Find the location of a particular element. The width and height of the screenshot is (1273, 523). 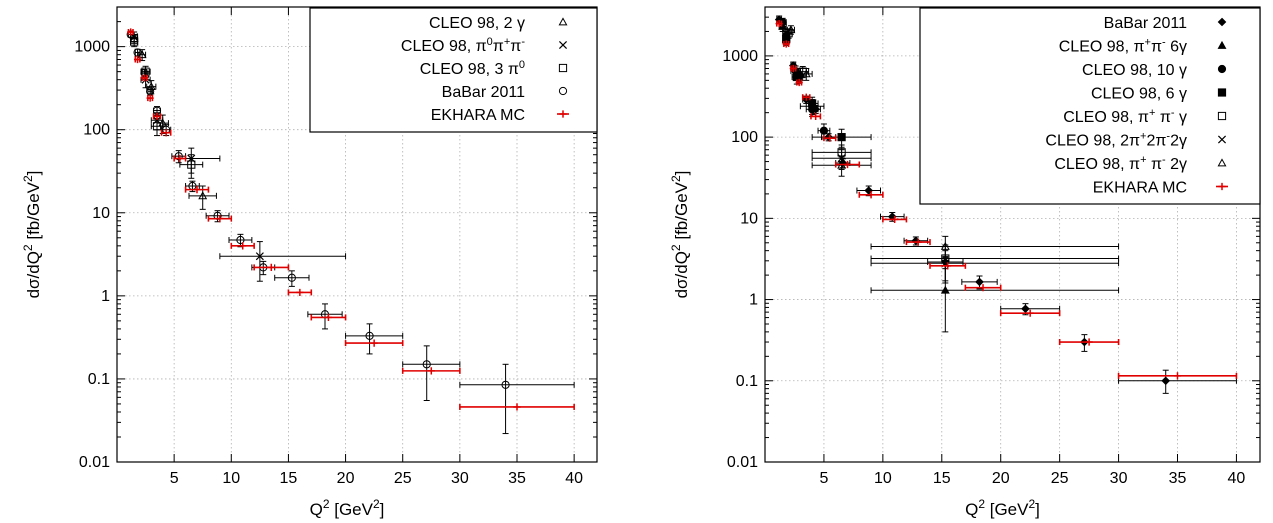

y-tick-label: 0.01 is located at coordinates (742, 462).